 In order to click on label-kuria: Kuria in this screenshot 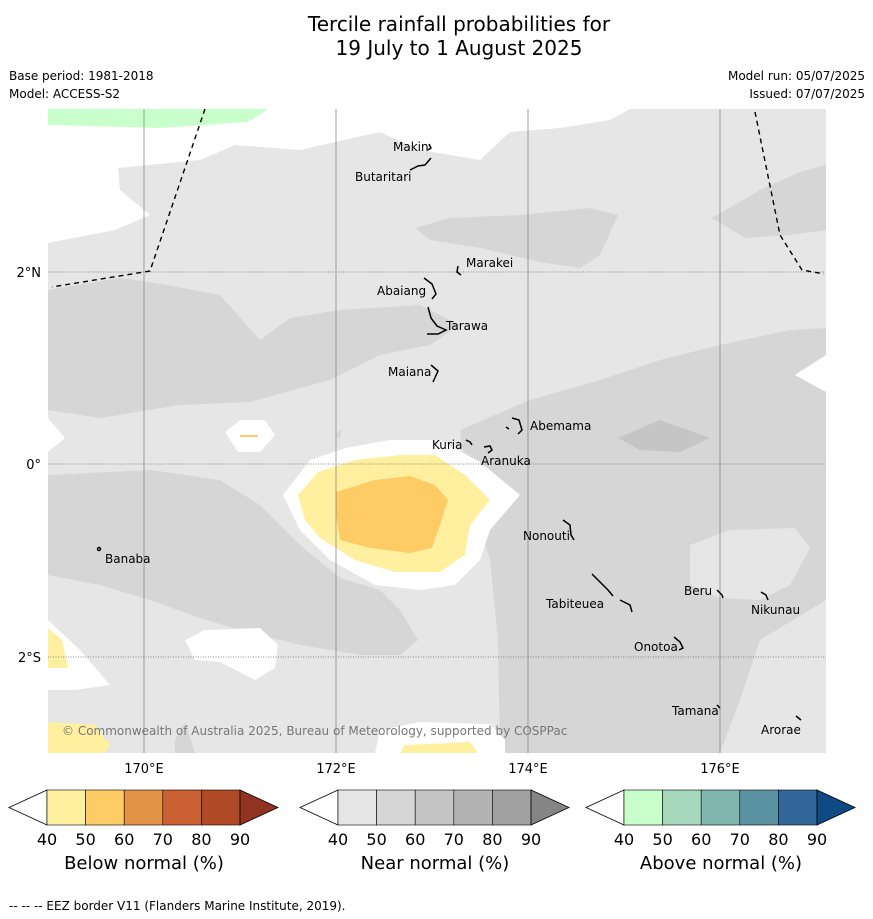, I will do `click(447, 445)`.